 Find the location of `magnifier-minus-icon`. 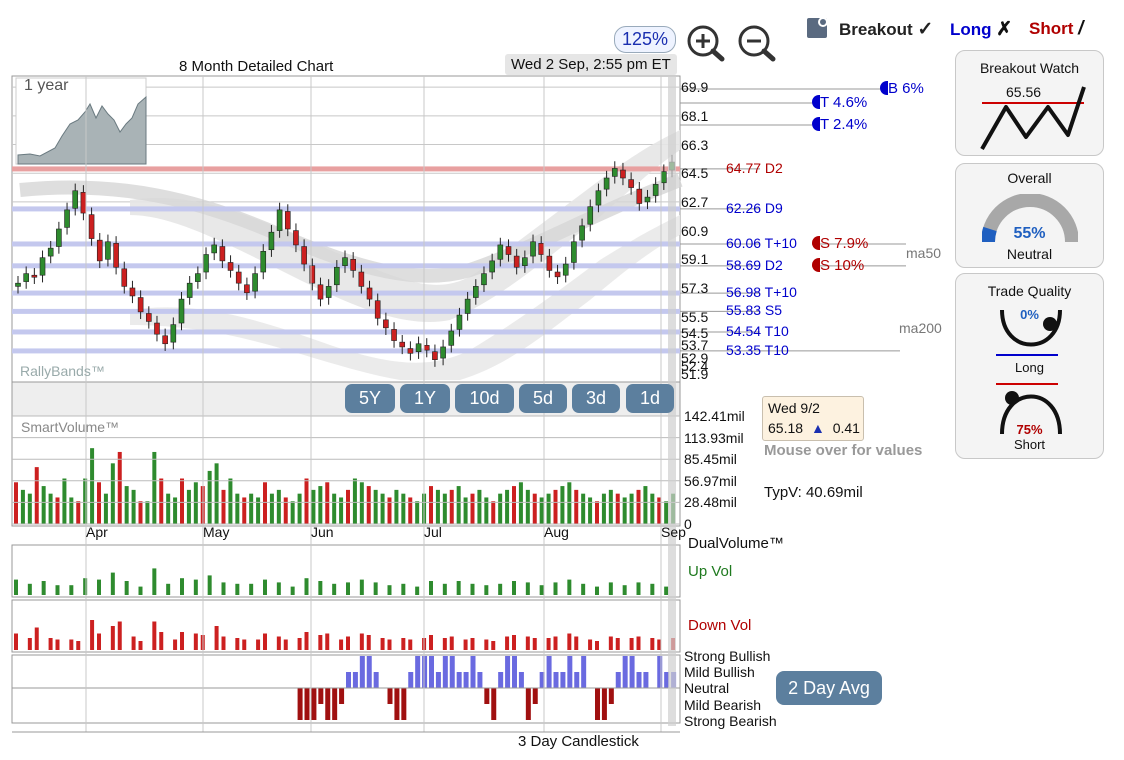

magnifier-minus-icon is located at coordinates (757, 43).